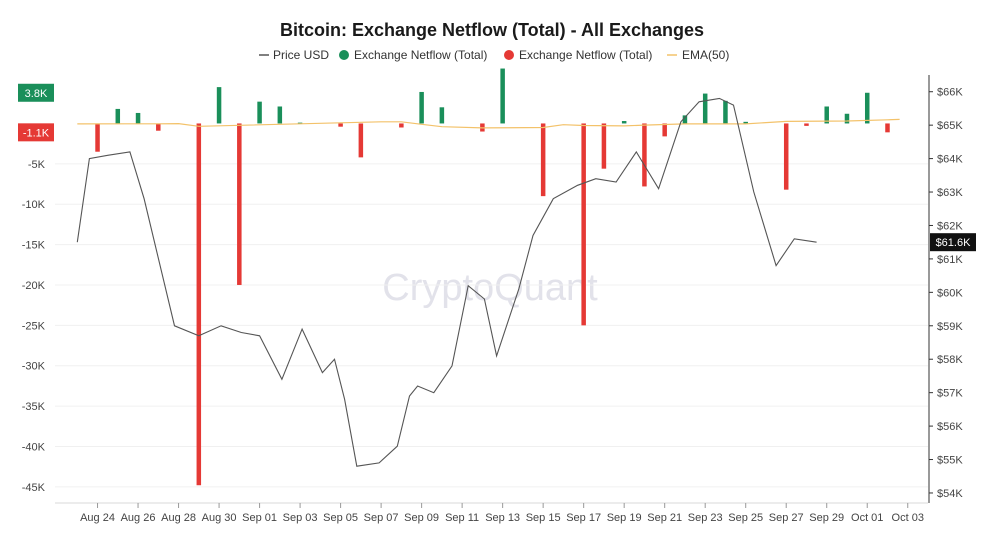 This screenshot has width=984, height=554. I want to click on current-value-label: 3.8K, so click(36, 94).